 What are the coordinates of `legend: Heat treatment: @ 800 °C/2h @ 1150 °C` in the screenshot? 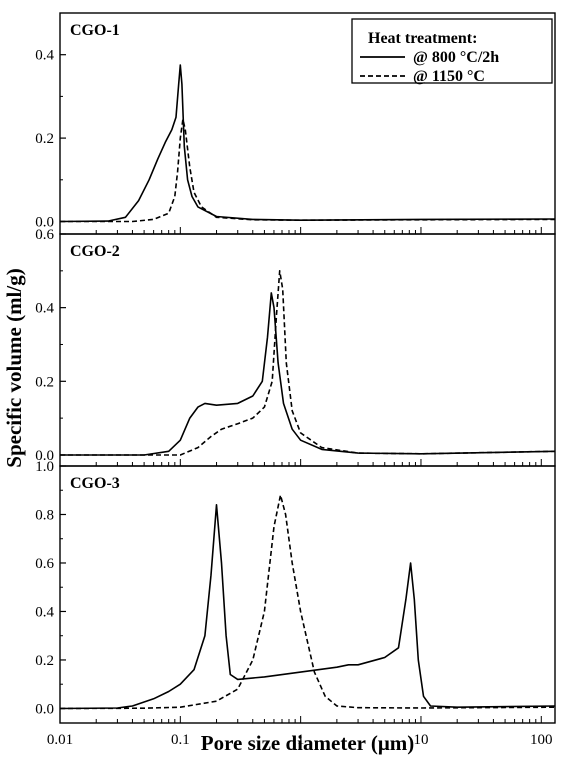 It's located at (452, 51).